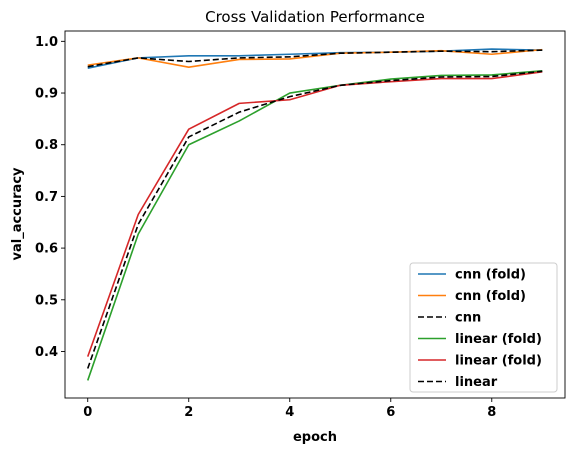  I want to click on y-tick-label: 0.6, so click(46, 249).